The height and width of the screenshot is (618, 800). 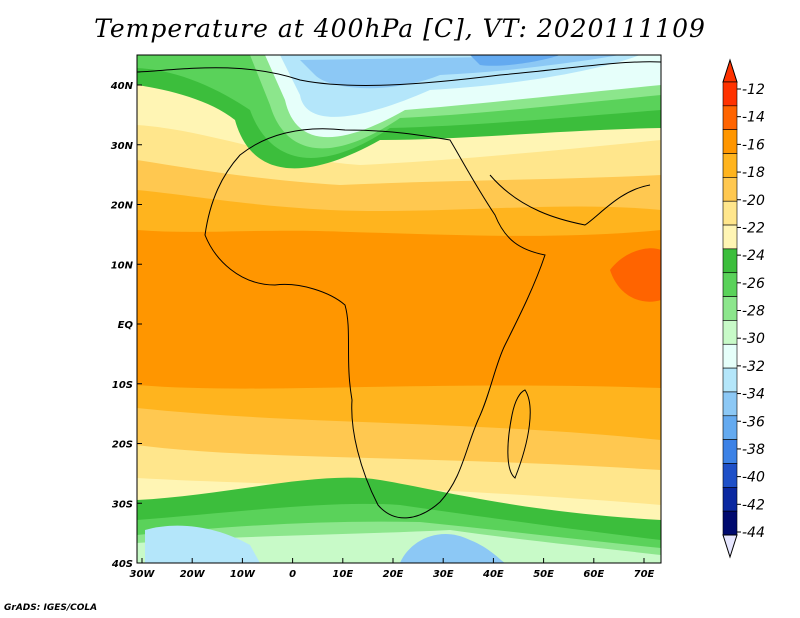 What do you see at coordinates (122, 504) in the screenshot?
I see `lat-tick-label: 30S` at bounding box center [122, 504].